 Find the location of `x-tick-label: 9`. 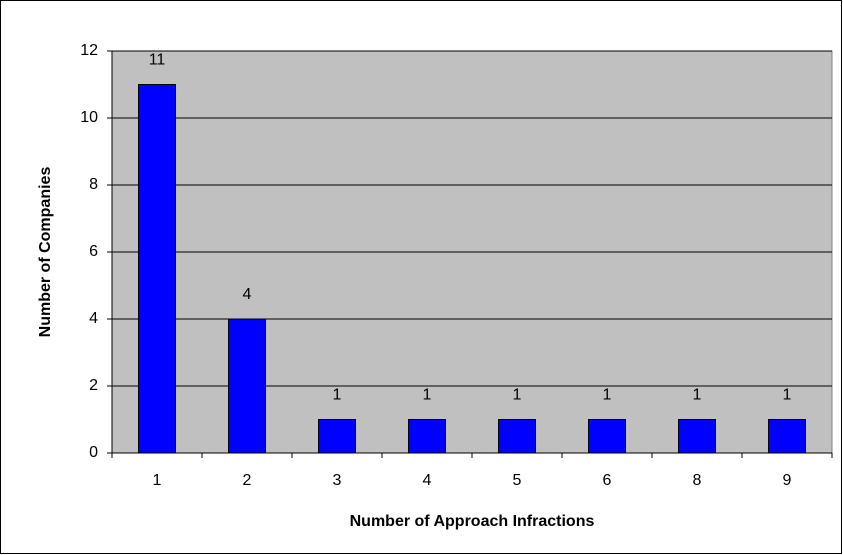

x-tick-label: 9 is located at coordinates (787, 480).